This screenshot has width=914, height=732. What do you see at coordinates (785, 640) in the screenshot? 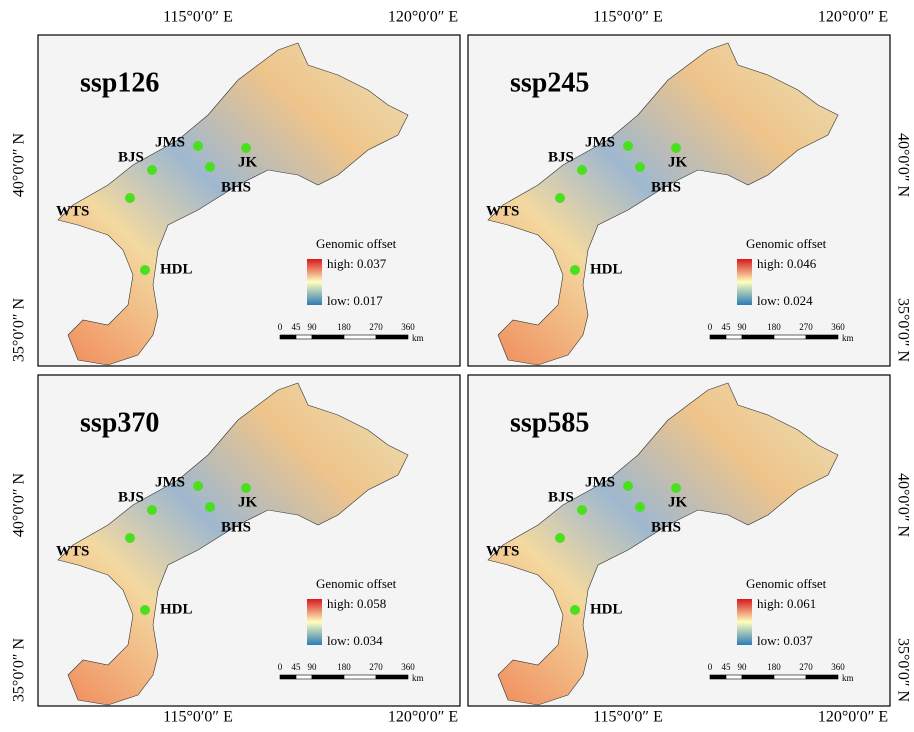
I see `legend-low: low: 0.037` at bounding box center [785, 640].